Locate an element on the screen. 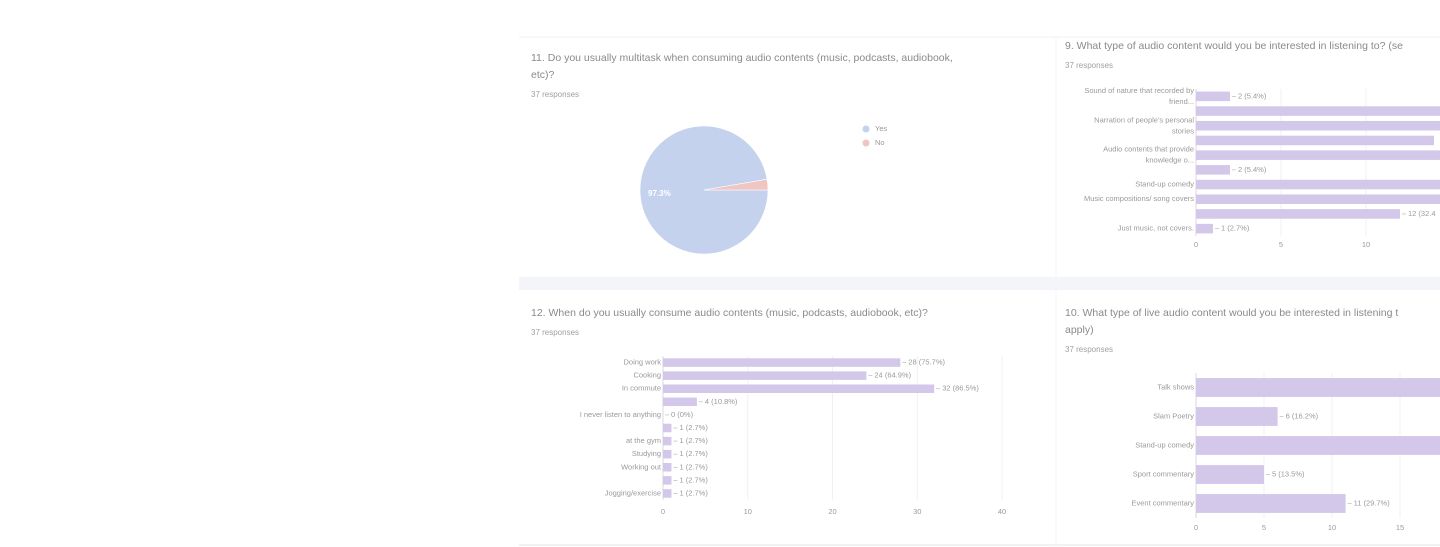 Image resolution: width=1440 pixels, height=547 pixels. x-tick-label: 40 is located at coordinates (1002, 511).